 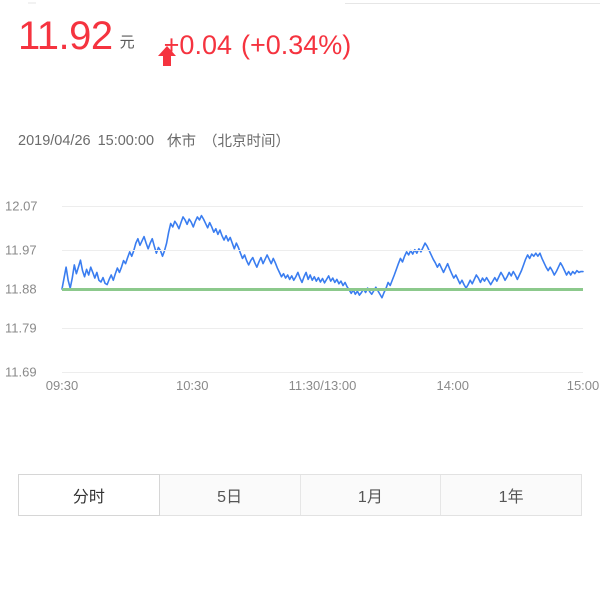 What do you see at coordinates (65, 36) in the screenshot?
I see `last-price: 11.92` at bounding box center [65, 36].